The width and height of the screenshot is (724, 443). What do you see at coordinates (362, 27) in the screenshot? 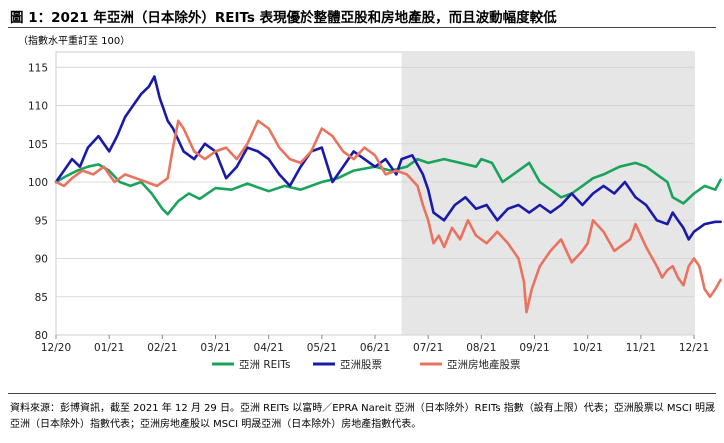
I see `title-rule` at bounding box center [362, 27].